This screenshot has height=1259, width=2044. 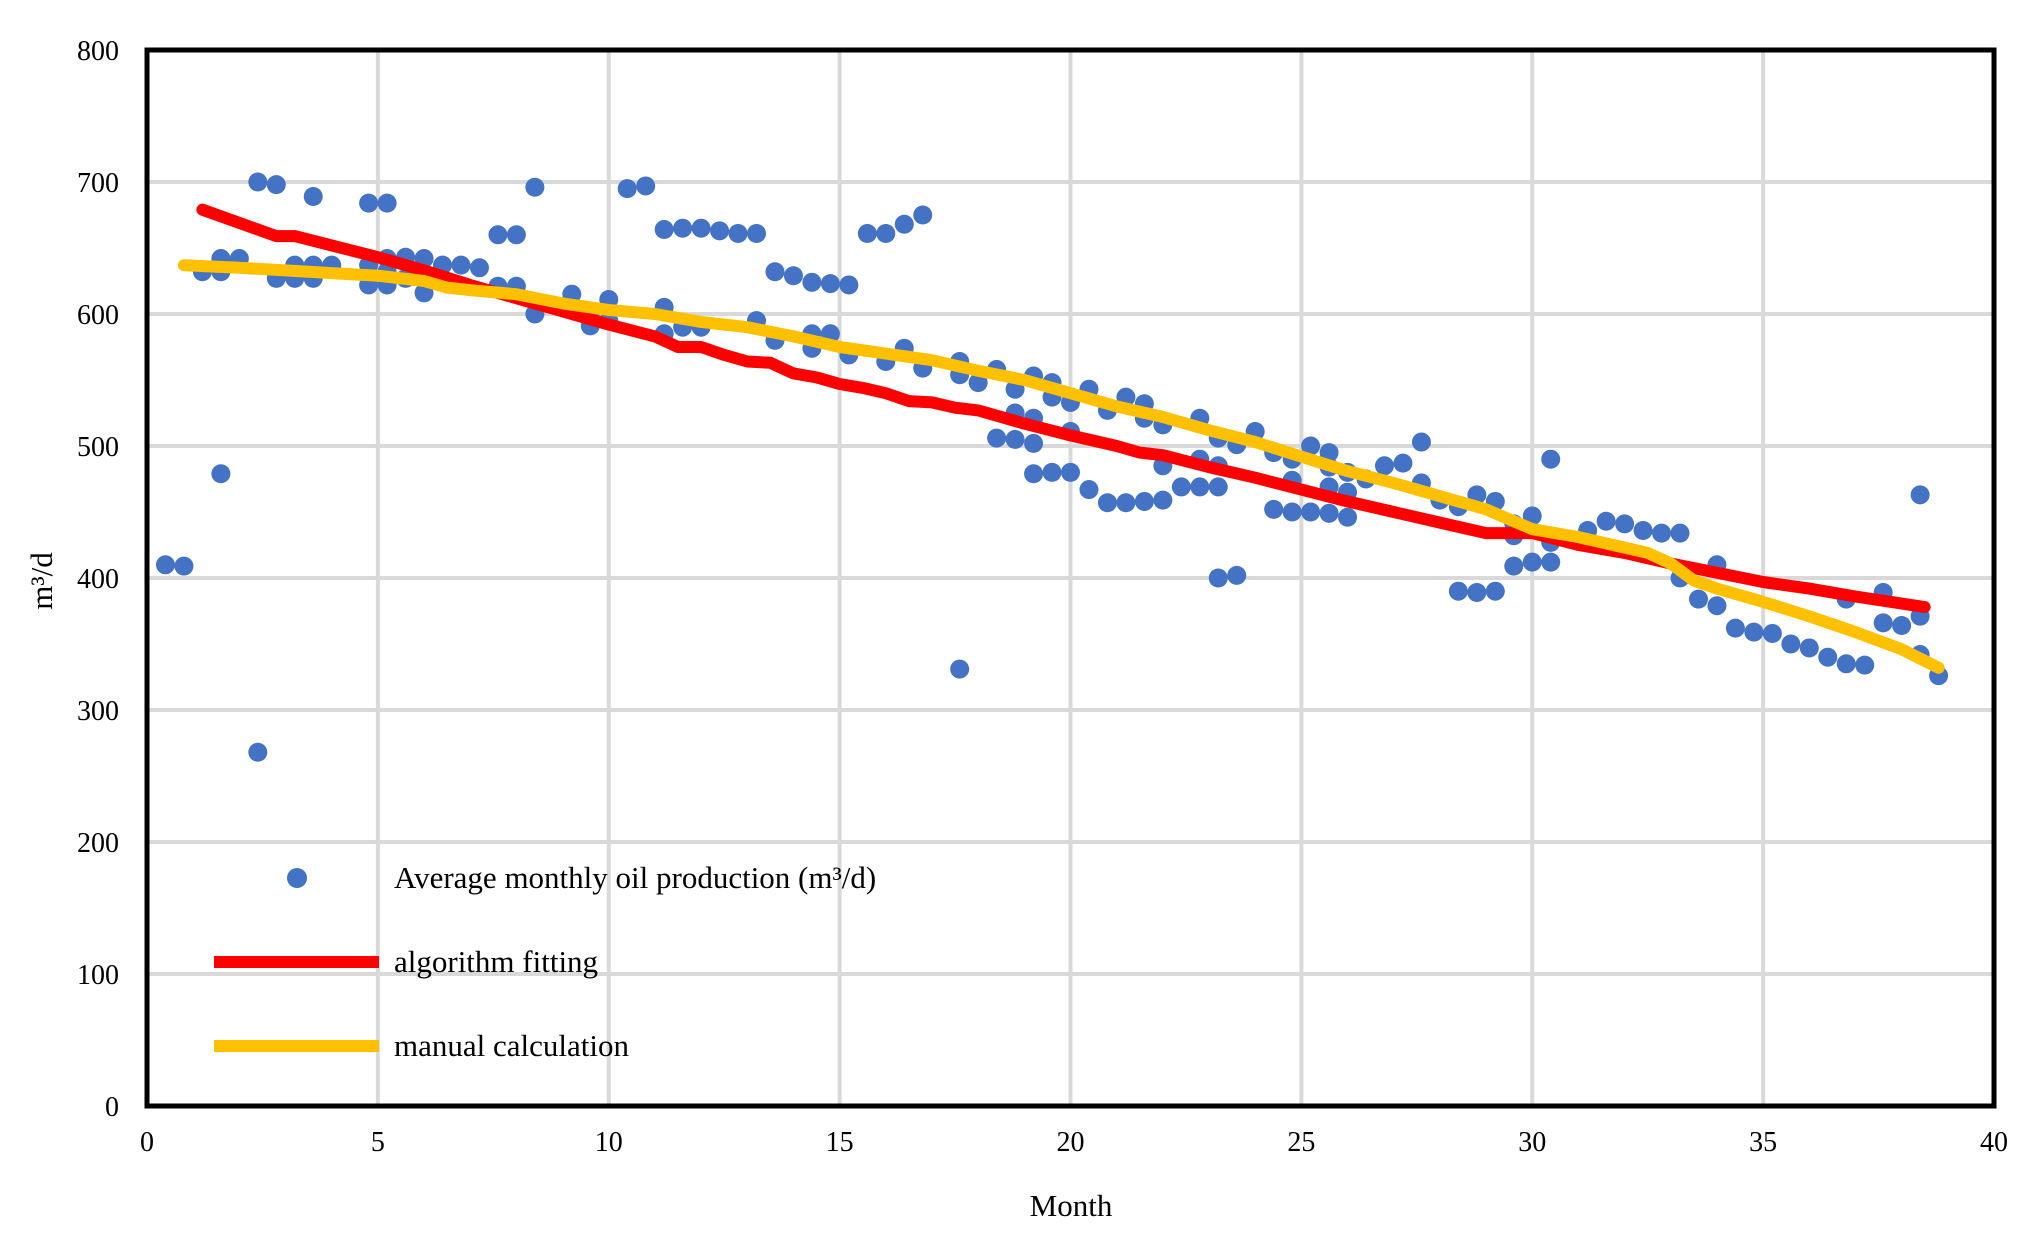 I want to click on y-tick-label: 800, so click(x=98, y=51).